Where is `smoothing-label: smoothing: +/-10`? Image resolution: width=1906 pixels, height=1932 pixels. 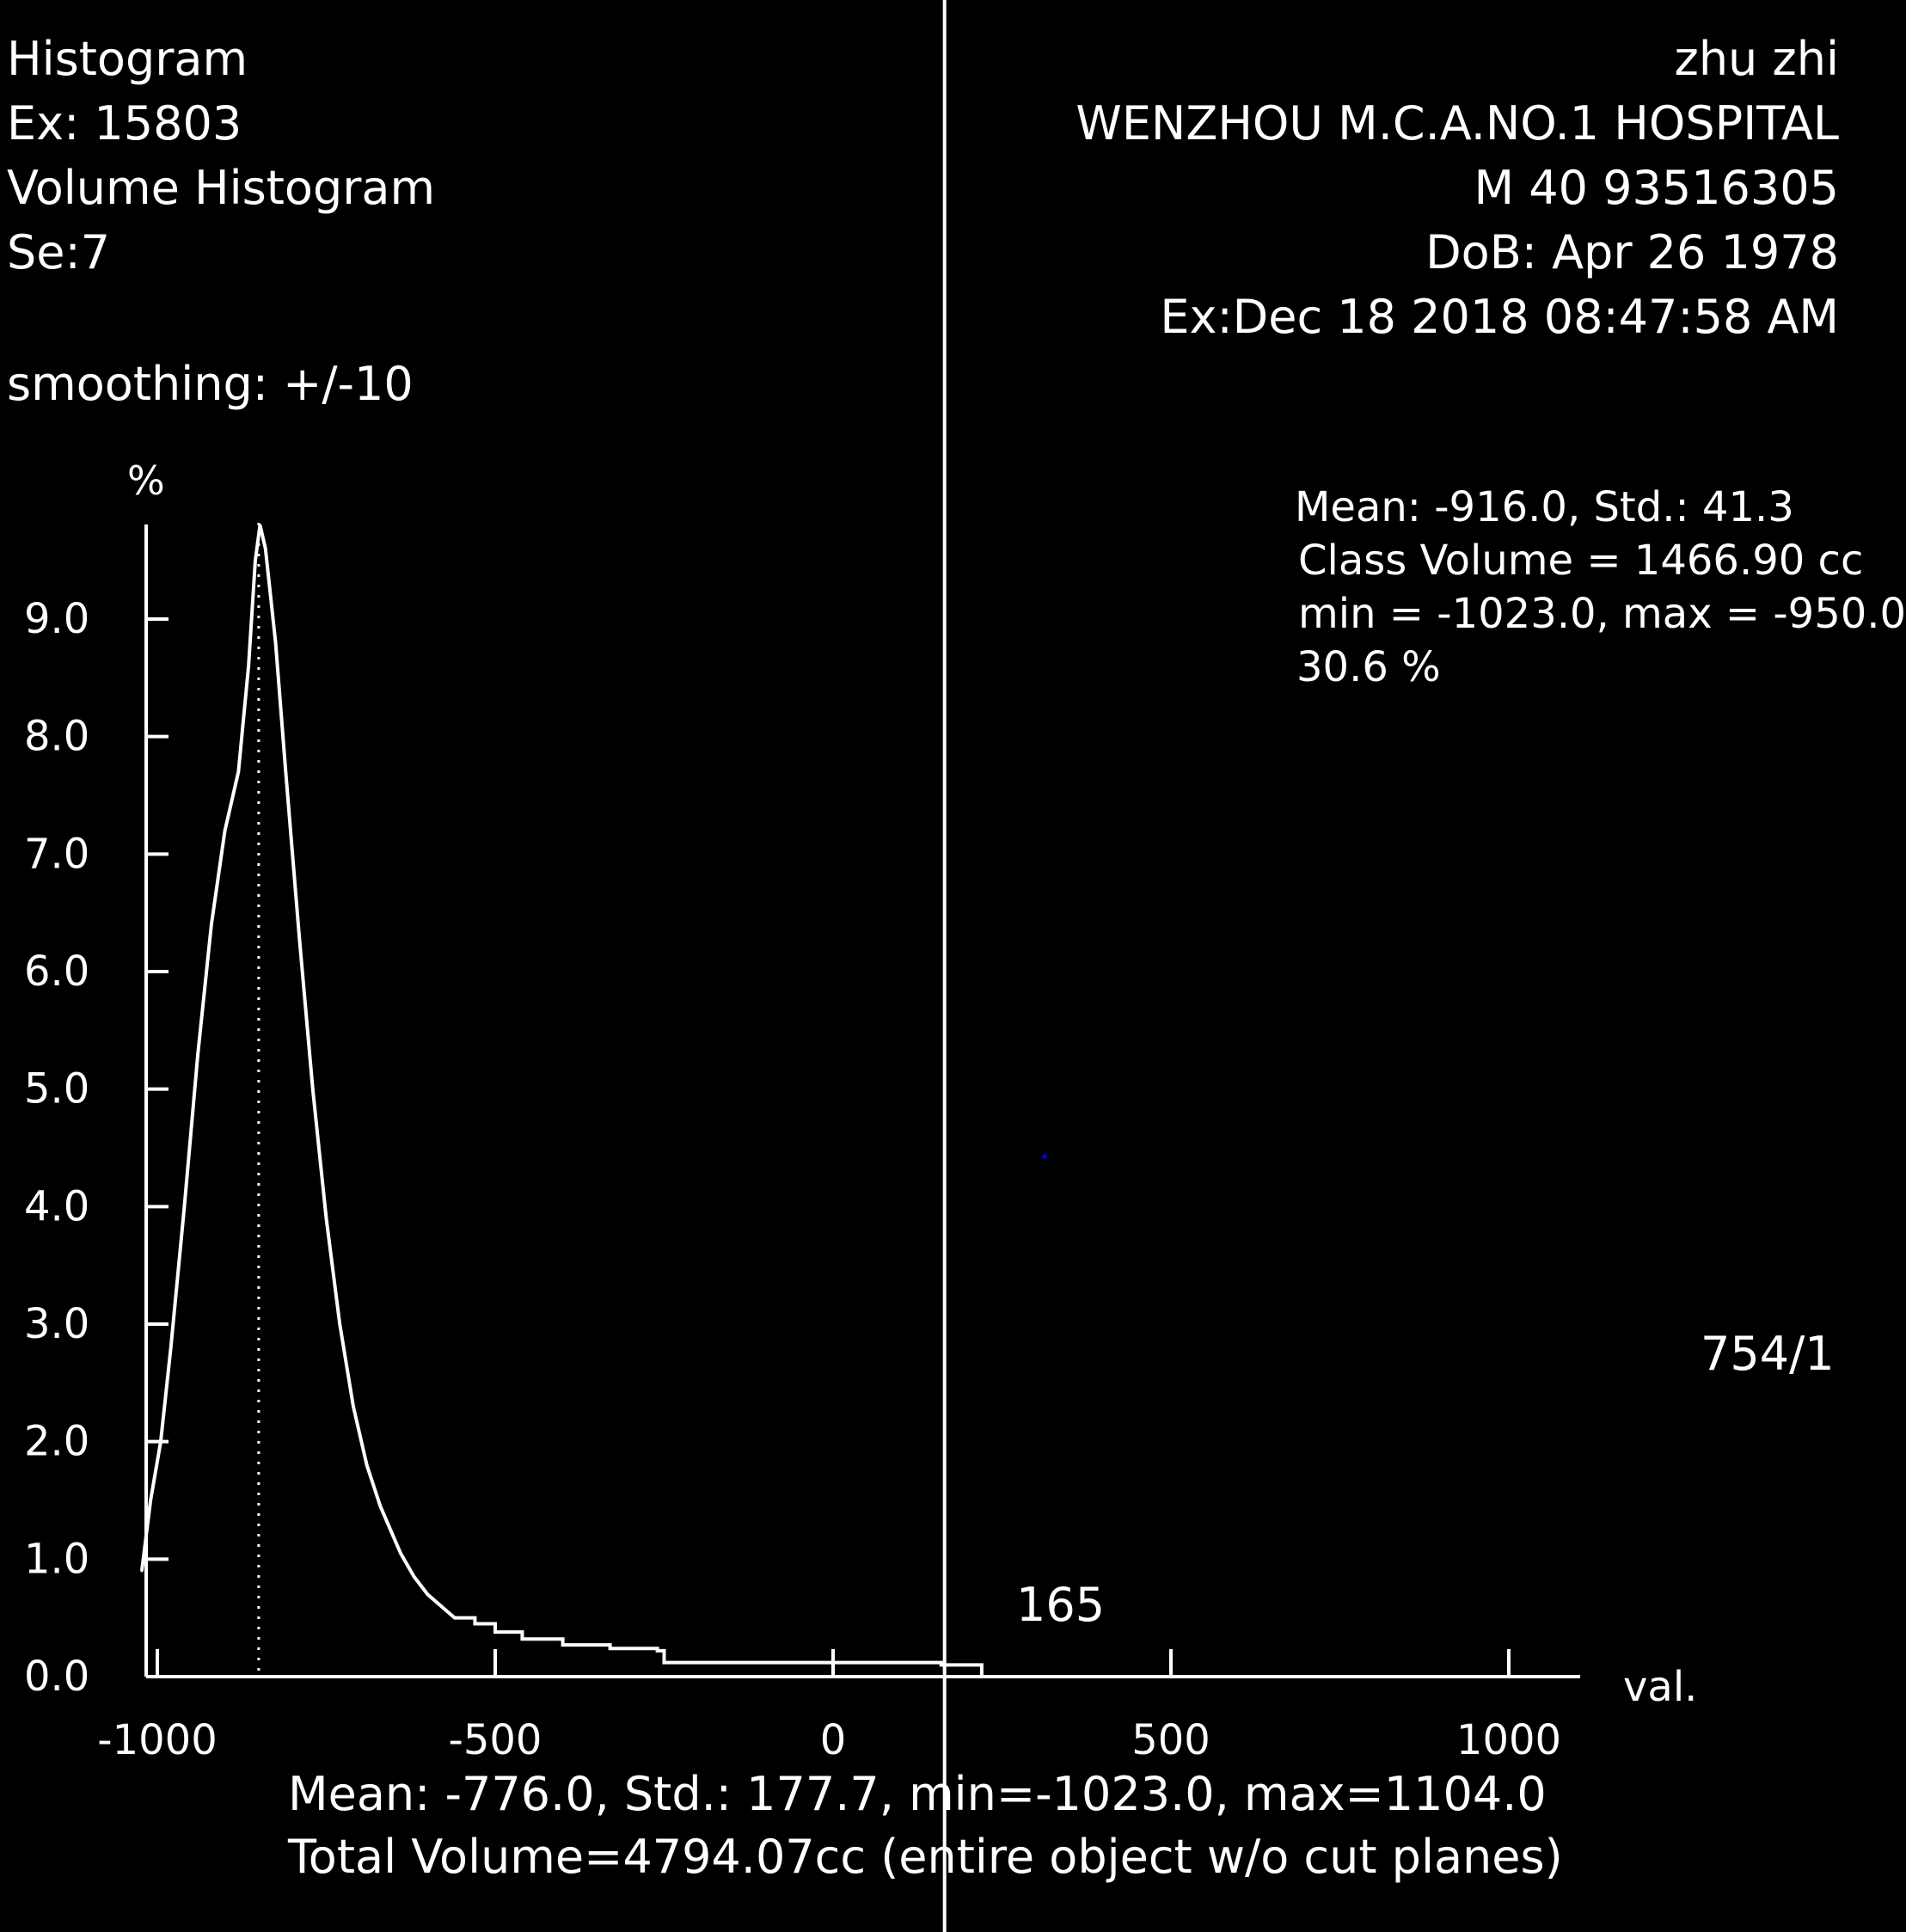 smoothing-label: smoothing: +/-10 is located at coordinates (210, 384).